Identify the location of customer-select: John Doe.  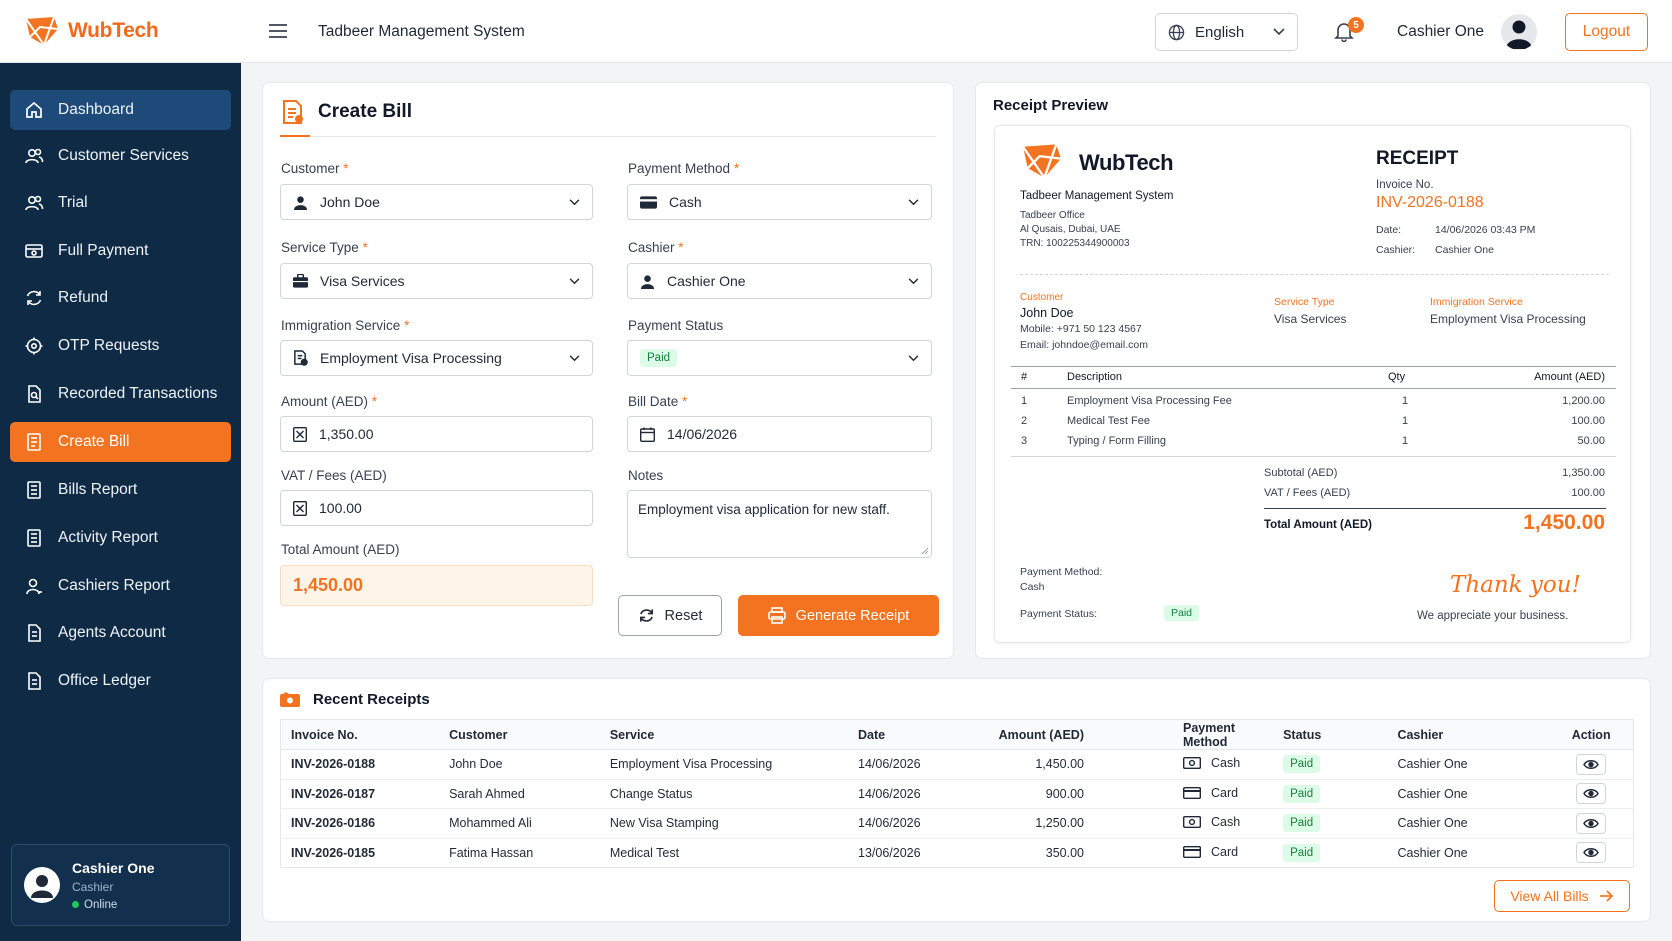
(436, 202).